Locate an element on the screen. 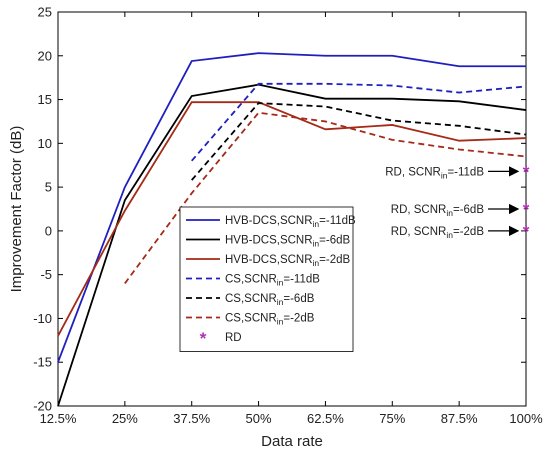  x-tick-label: 25% is located at coordinates (125, 418).